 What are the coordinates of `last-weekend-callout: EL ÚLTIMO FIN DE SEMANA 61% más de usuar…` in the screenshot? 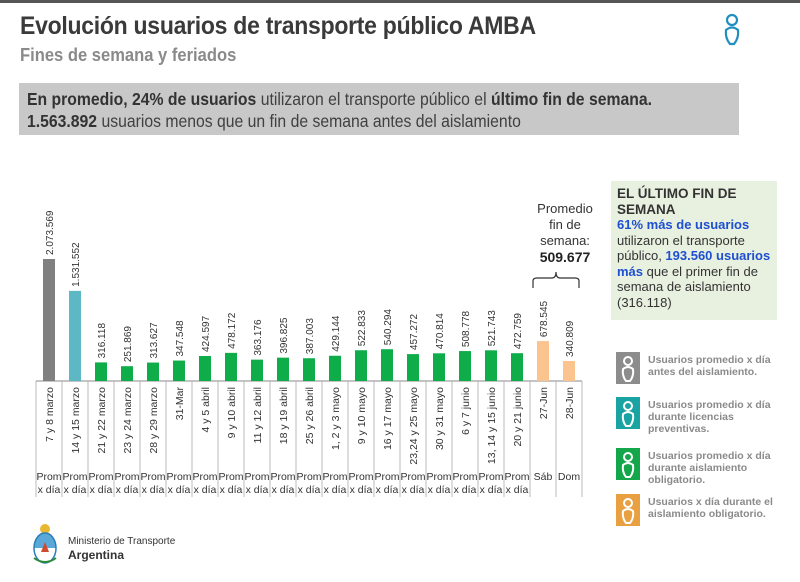 It's located at (694, 250).